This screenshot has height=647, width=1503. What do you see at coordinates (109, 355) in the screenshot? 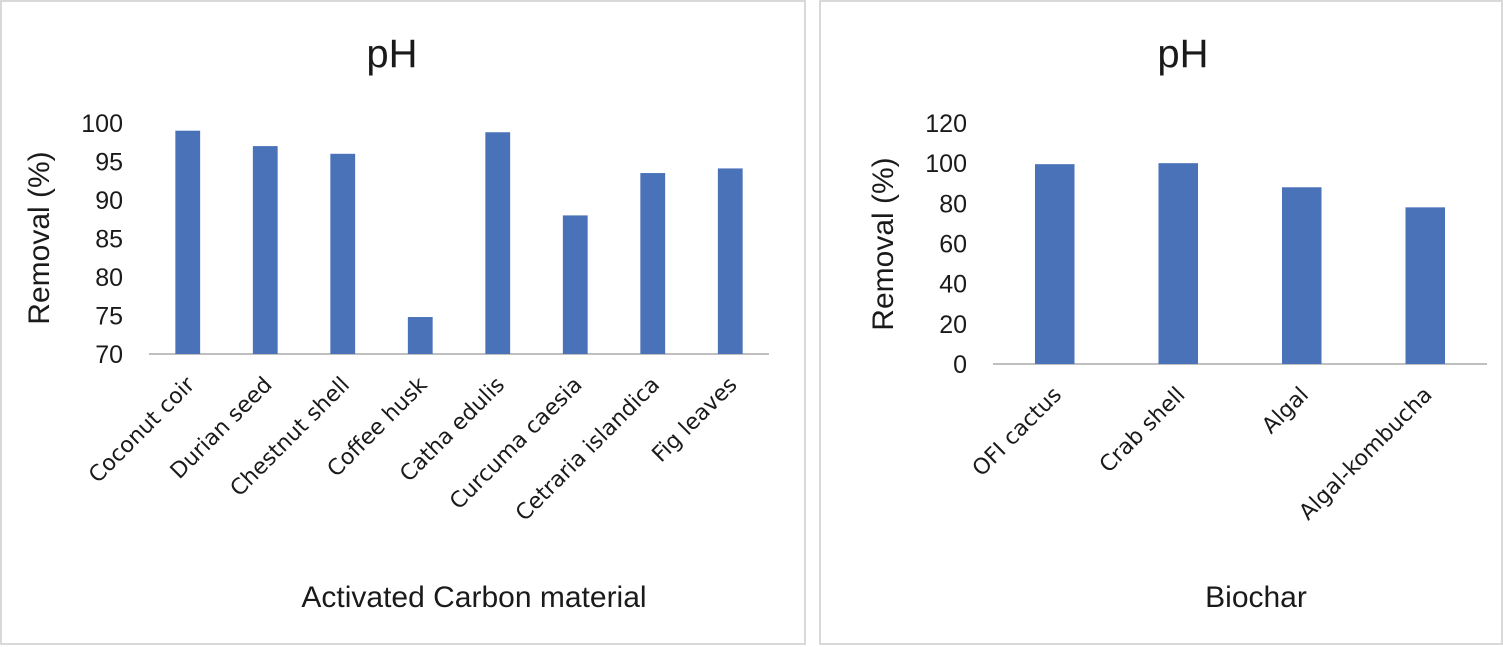
I see `y-tick-label: 70` at bounding box center [109, 355].